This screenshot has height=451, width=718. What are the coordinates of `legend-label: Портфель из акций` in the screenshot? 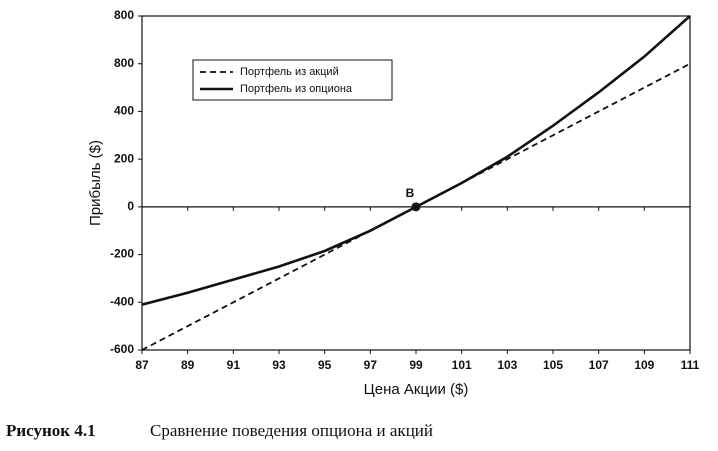 It's located at (289, 72).